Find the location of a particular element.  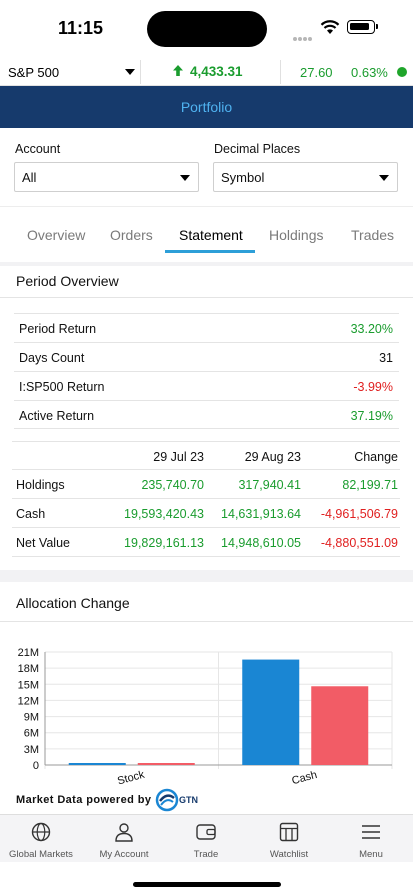

account-select: All is located at coordinates (106, 177).